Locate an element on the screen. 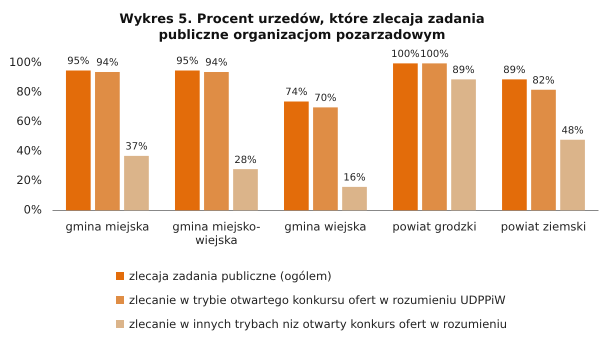 Image resolution: width=608 pixels, height=348 pixels. legend-label: zlecaja zadania publiczne (ogólem) is located at coordinates (230, 276).